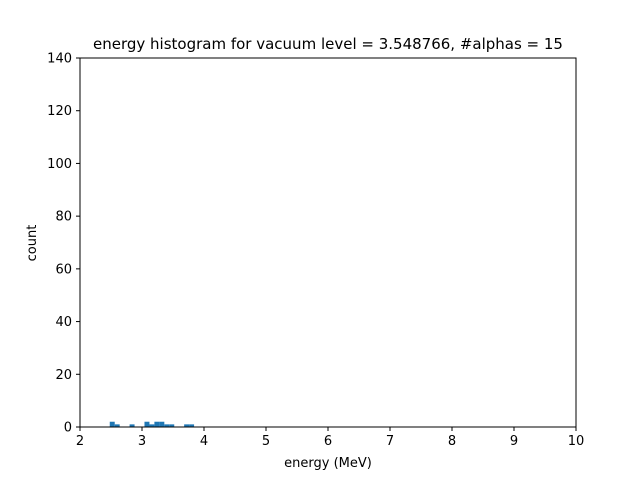 This screenshot has width=640, height=480. What do you see at coordinates (63, 217) in the screenshot?
I see `y-tick-label-4: 80` at bounding box center [63, 217].